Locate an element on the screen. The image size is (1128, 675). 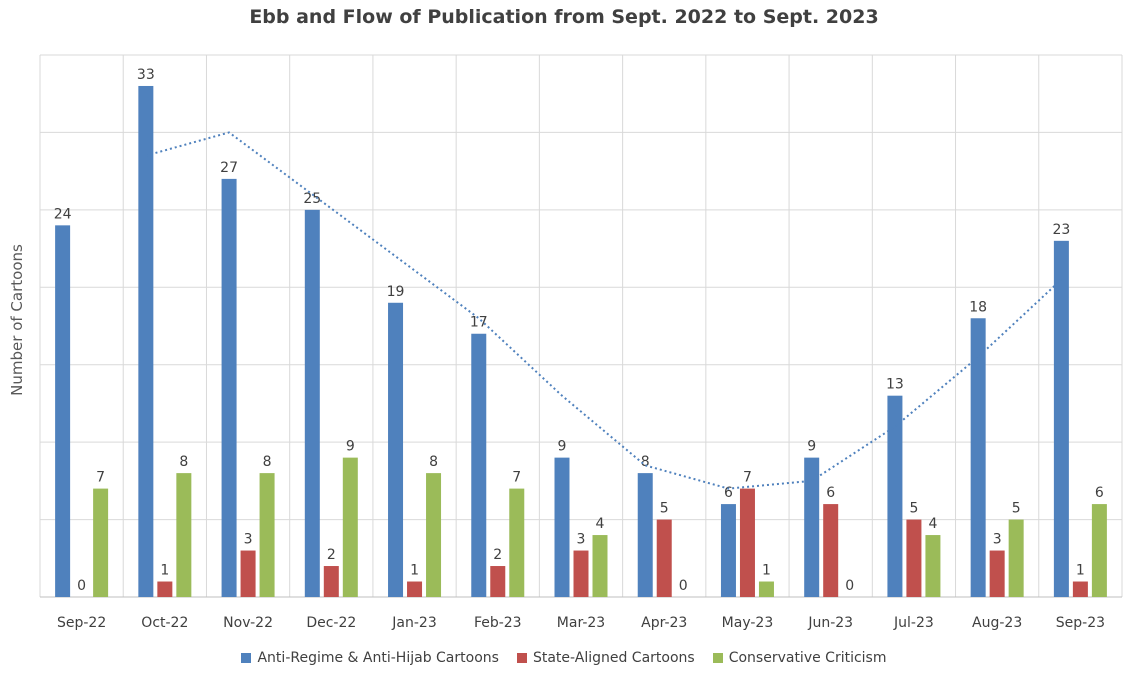
x-tick-label: May-23 is located at coordinates (748, 623).